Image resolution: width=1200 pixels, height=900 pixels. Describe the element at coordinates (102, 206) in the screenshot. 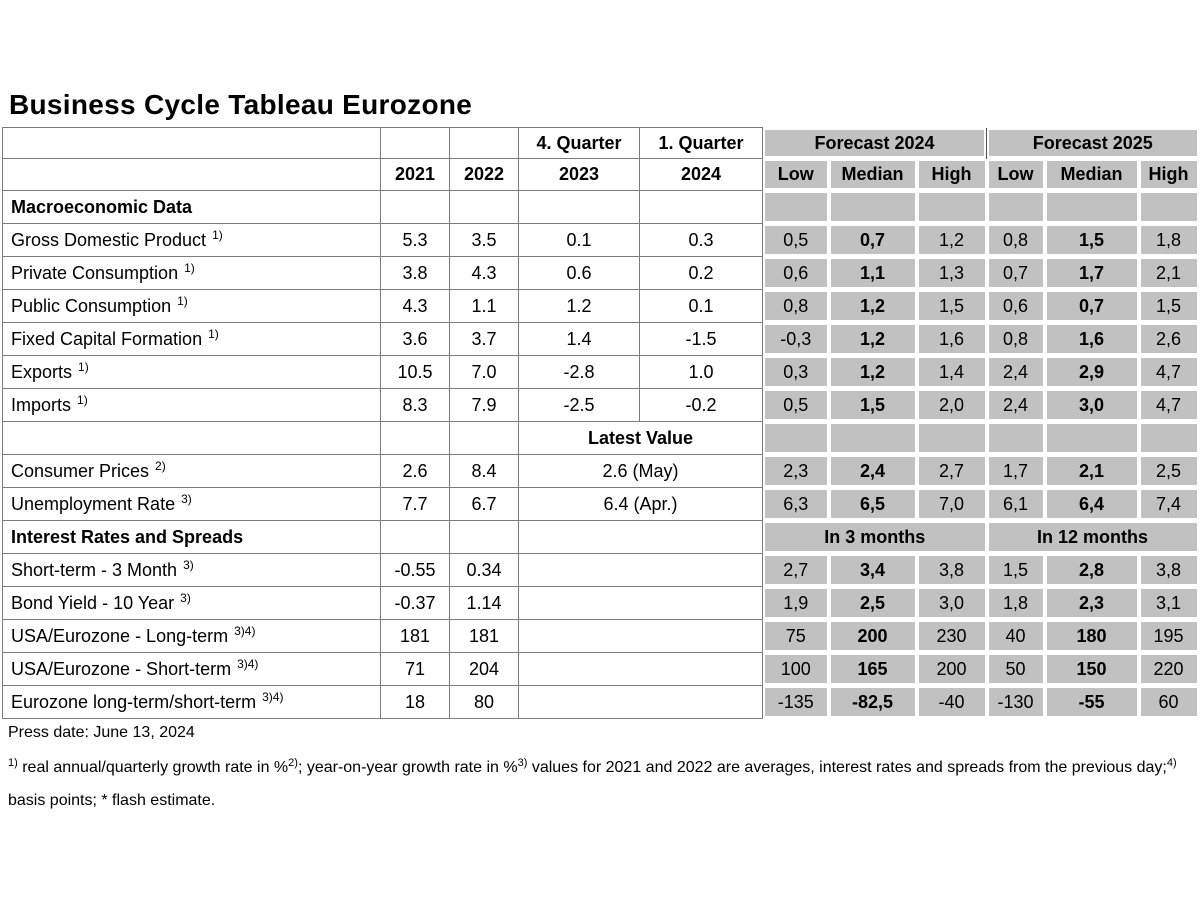

I see `row-label: Macroeconomic Data` at that location.